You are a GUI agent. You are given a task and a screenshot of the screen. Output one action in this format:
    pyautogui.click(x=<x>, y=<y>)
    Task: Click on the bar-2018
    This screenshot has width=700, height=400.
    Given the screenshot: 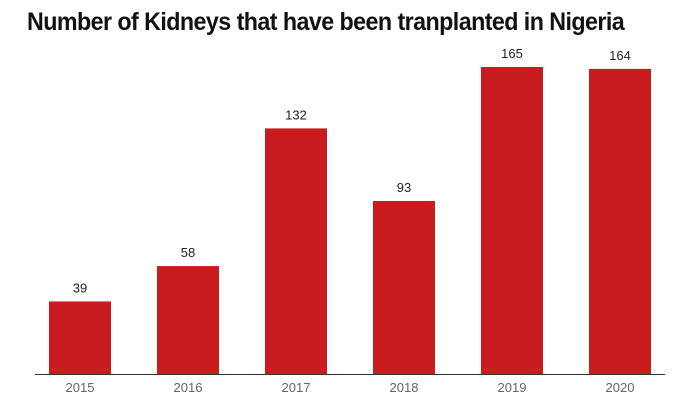 What is the action you would take?
    pyautogui.click(x=404, y=287)
    